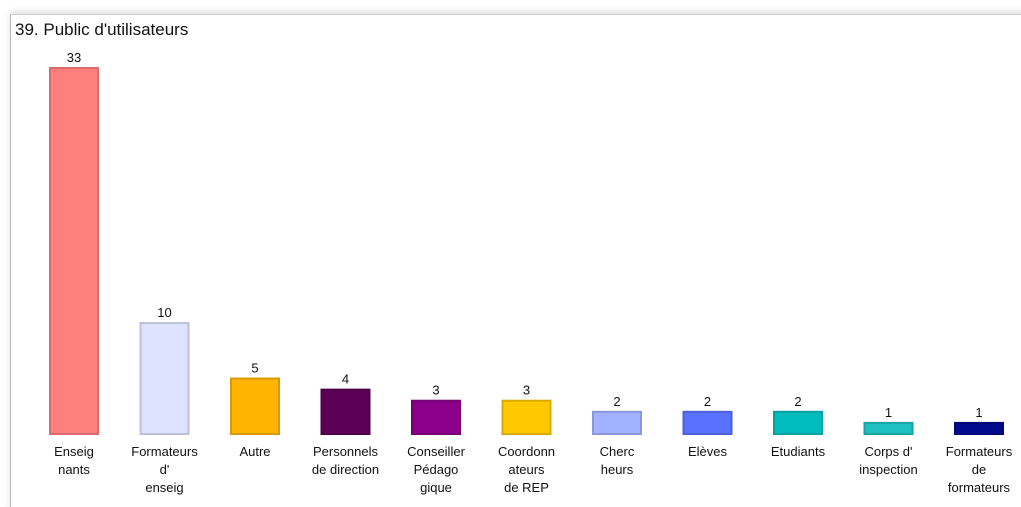  Describe the element at coordinates (164, 469) in the screenshot. I see `x-tick-label: Formateurs d' enseig` at that location.